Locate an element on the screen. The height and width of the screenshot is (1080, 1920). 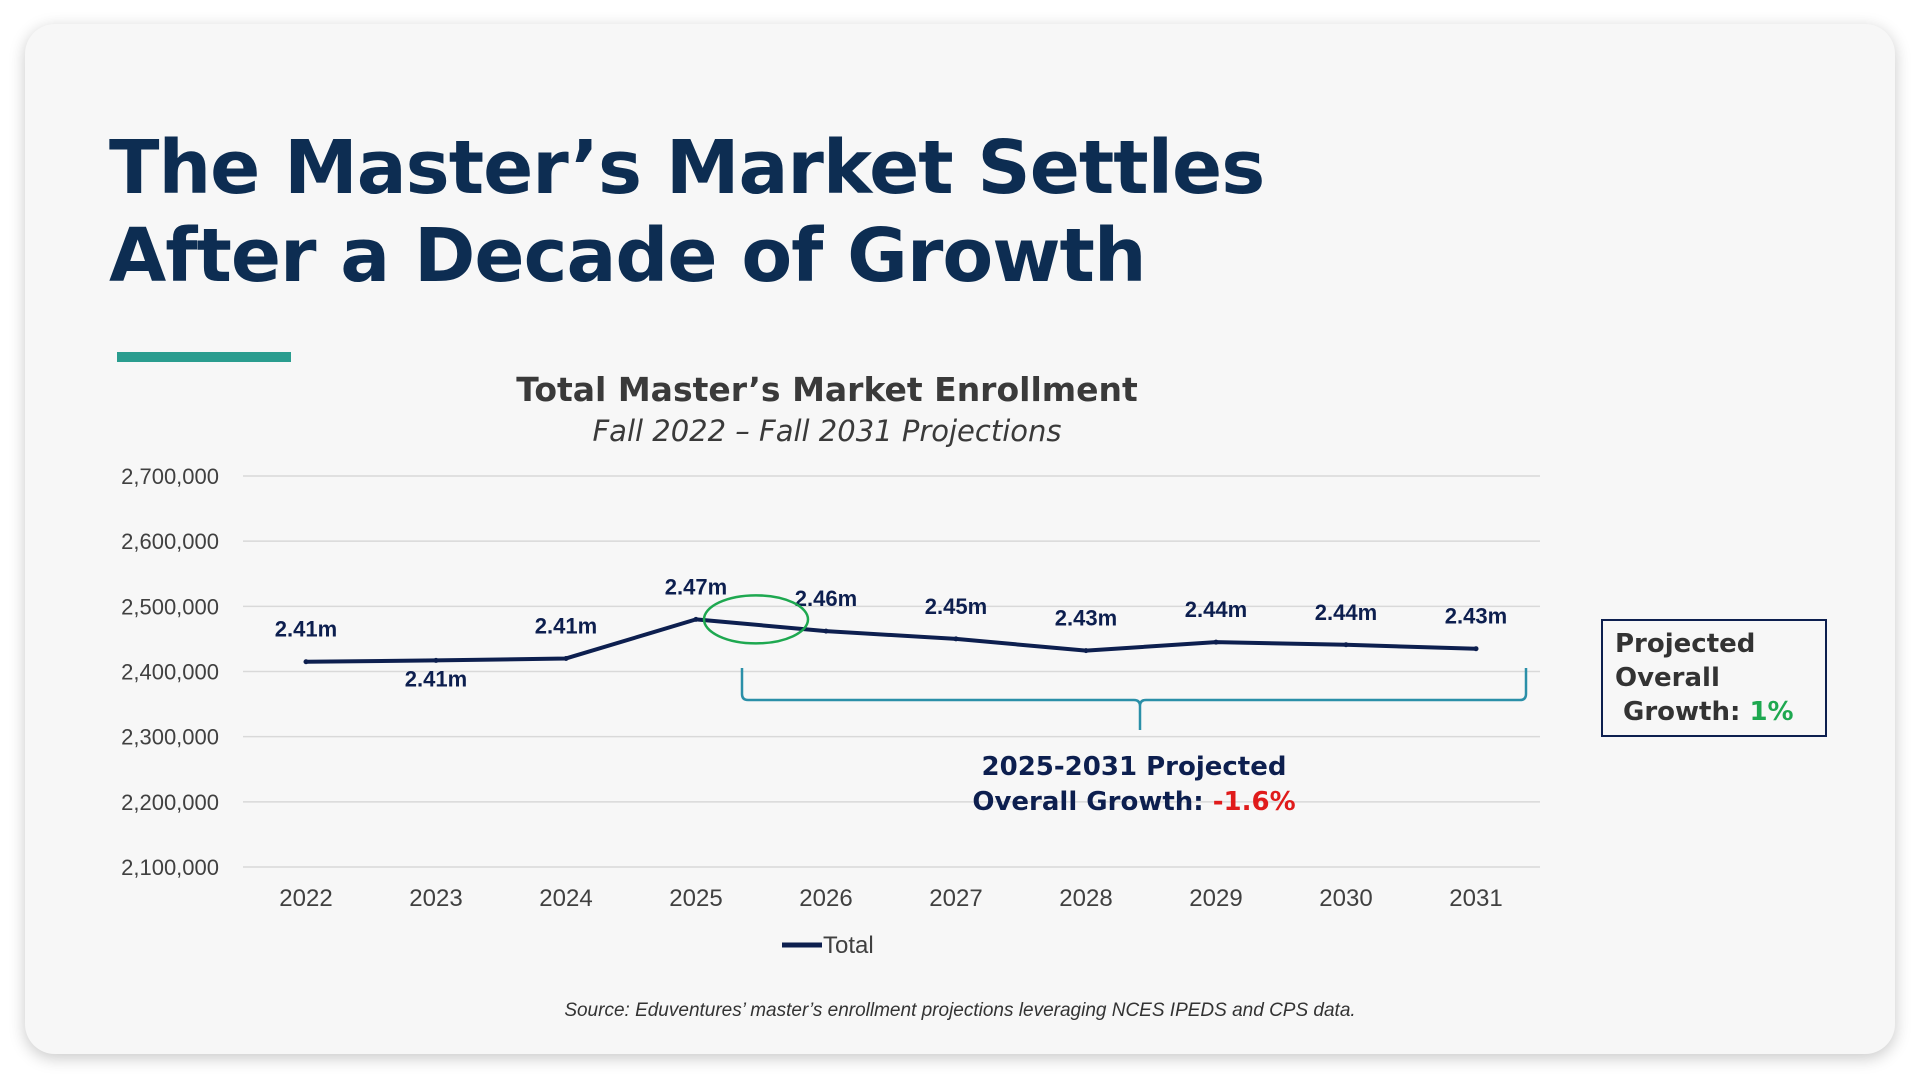
x-axis: 2022 2023 2024 2025 2026 2027 2028 2029 2030 2031 is located at coordinates (890, 898).